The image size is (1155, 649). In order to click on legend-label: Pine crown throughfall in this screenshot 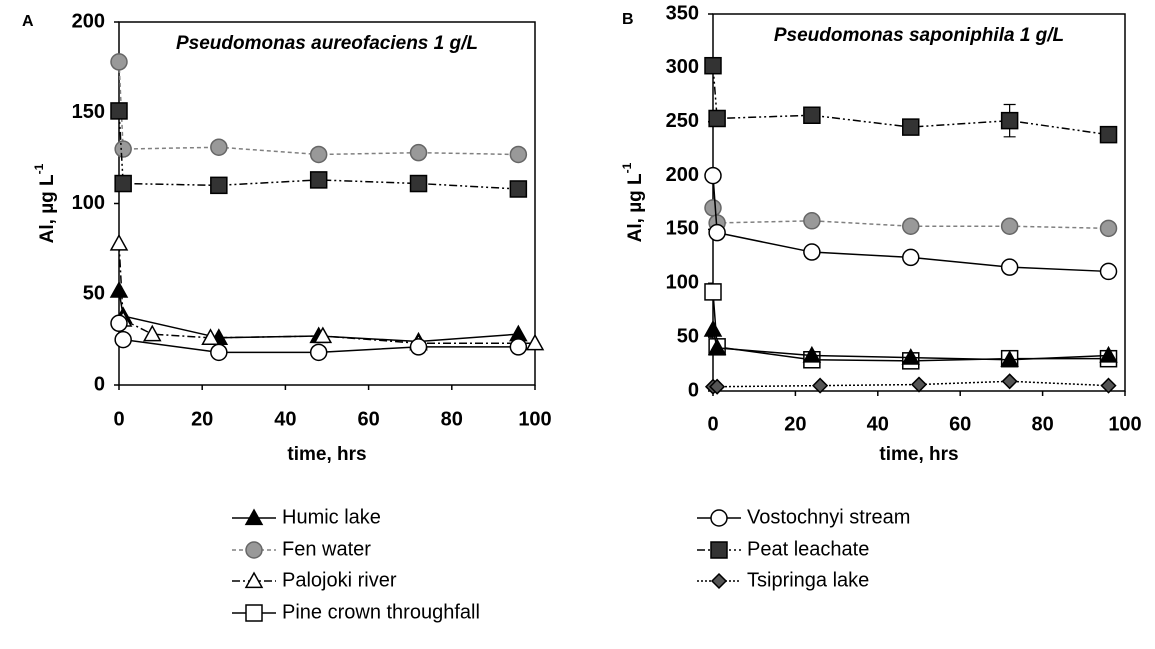, I will do `click(381, 612)`.